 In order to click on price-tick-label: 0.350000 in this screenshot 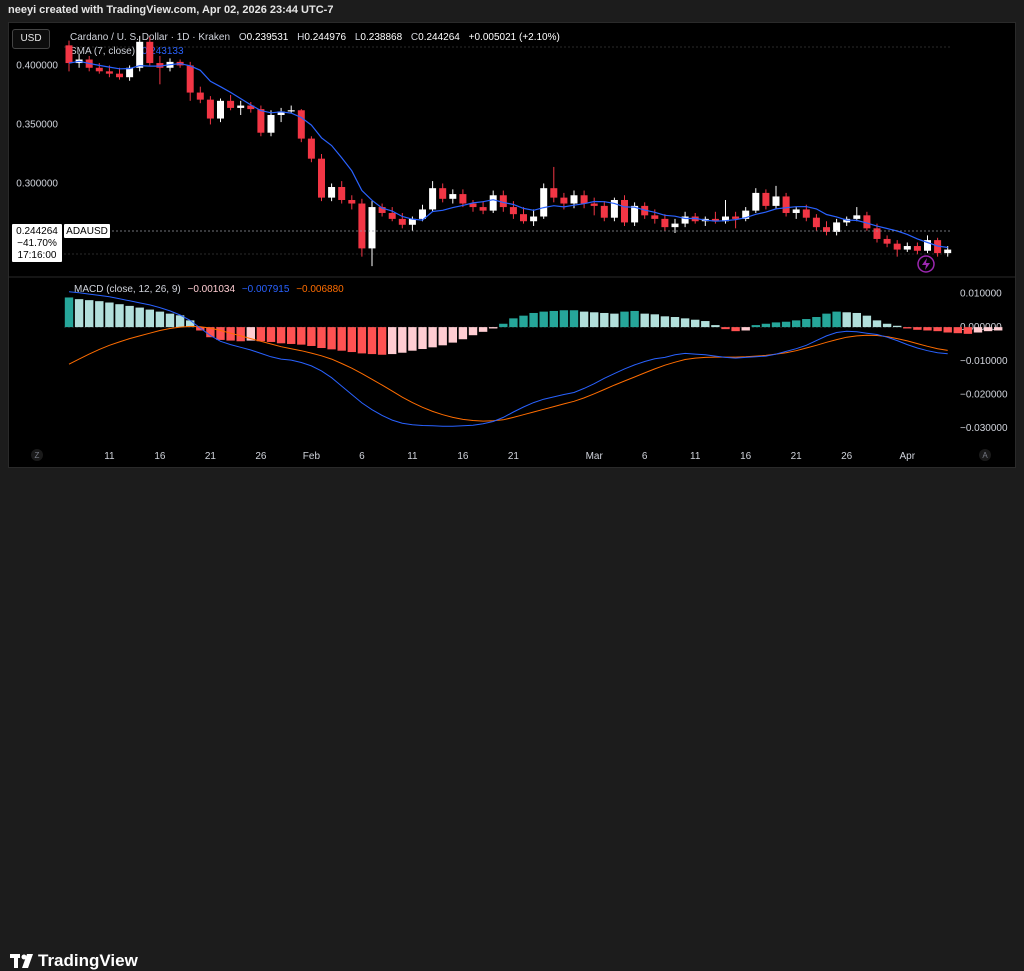, I will do `click(37, 124)`.